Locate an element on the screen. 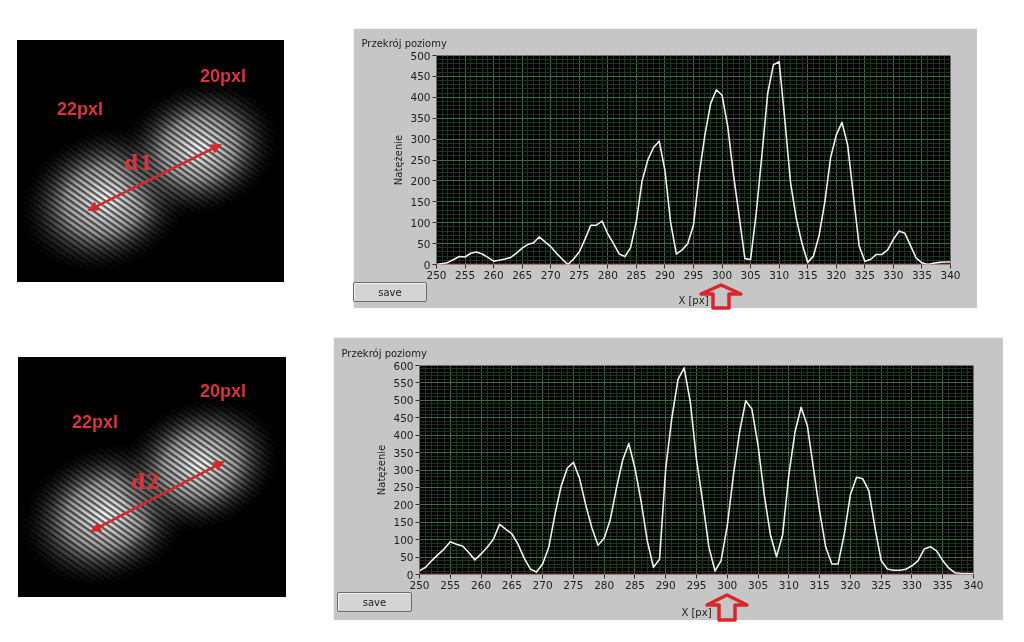 Image resolution: width=1024 pixels, height=642 pixels. text: d2 is located at coordinates (146, 481).